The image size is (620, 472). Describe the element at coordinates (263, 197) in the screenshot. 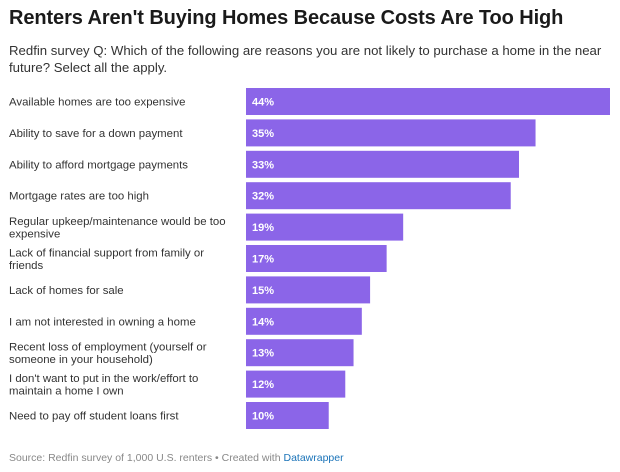

I see `value-label: 32%` at that location.